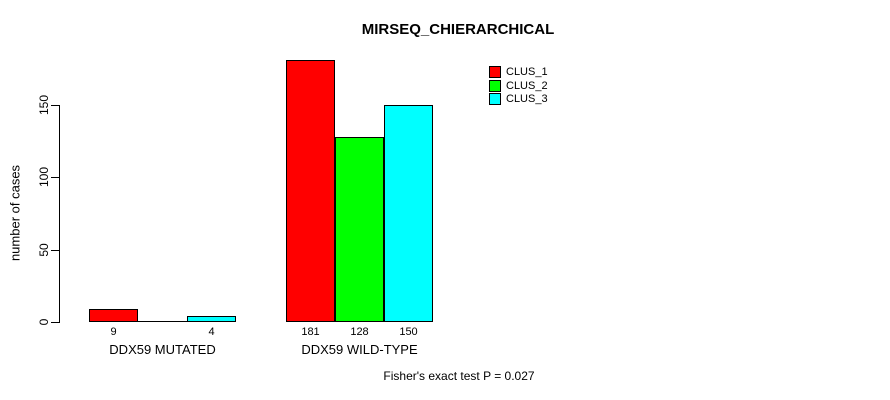 This screenshot has height=400, width=890. Describe the element at coordinates (408, 213) in the screenshot. I see `bar-clus_3-wildtype` at that location.